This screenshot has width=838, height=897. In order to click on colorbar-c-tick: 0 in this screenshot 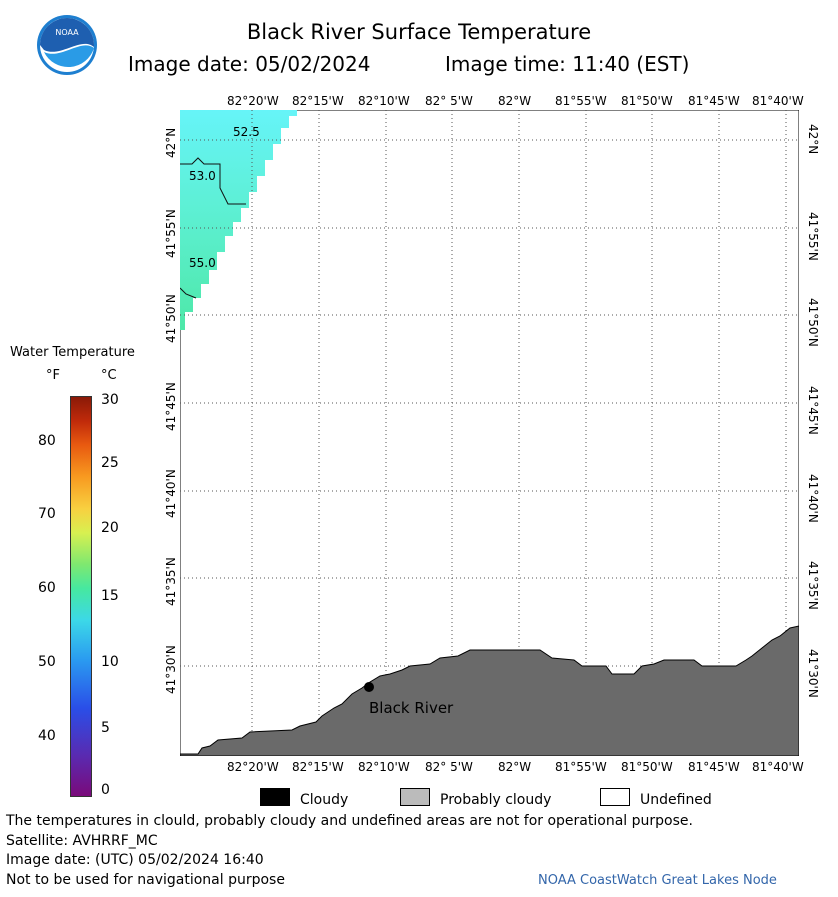, I will do `click(105, 790)`.